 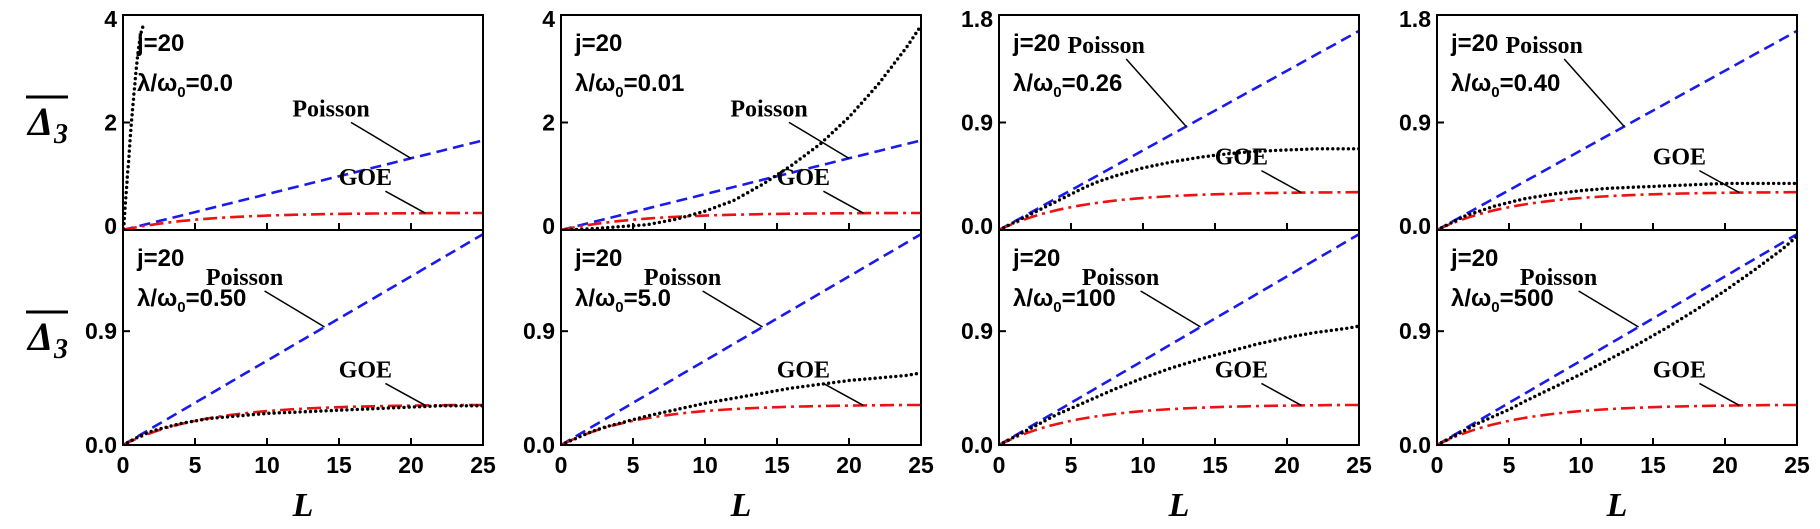 What do you see at coordinates (1505, 85) in the screenshot?
I see `lambda-annotation: λ/ω0=0.40` at bounding box center [1505, 85].